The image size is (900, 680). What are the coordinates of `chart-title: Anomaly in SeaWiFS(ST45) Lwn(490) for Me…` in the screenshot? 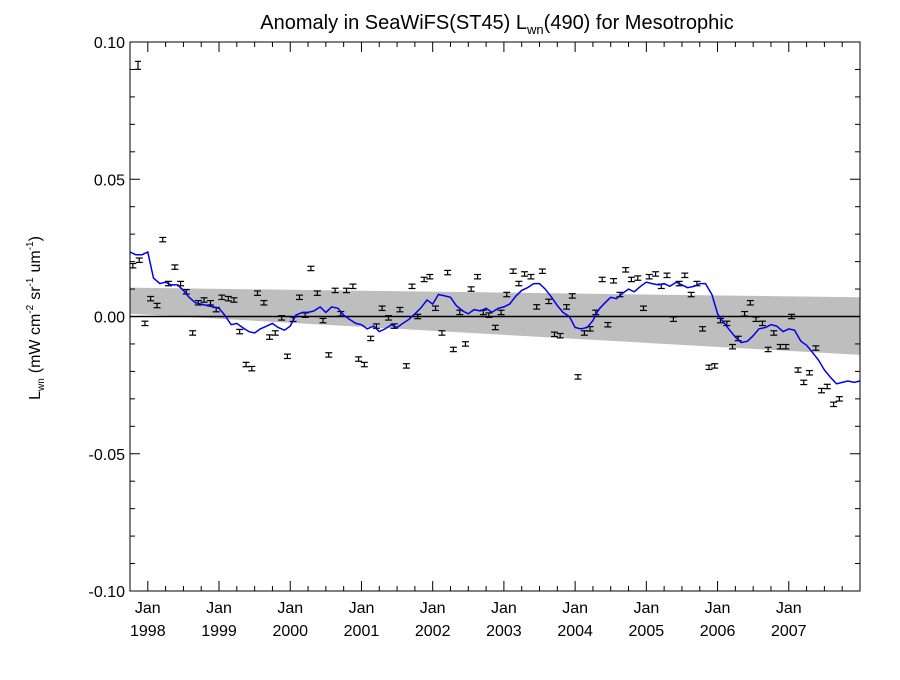 It's located at (496, 24).